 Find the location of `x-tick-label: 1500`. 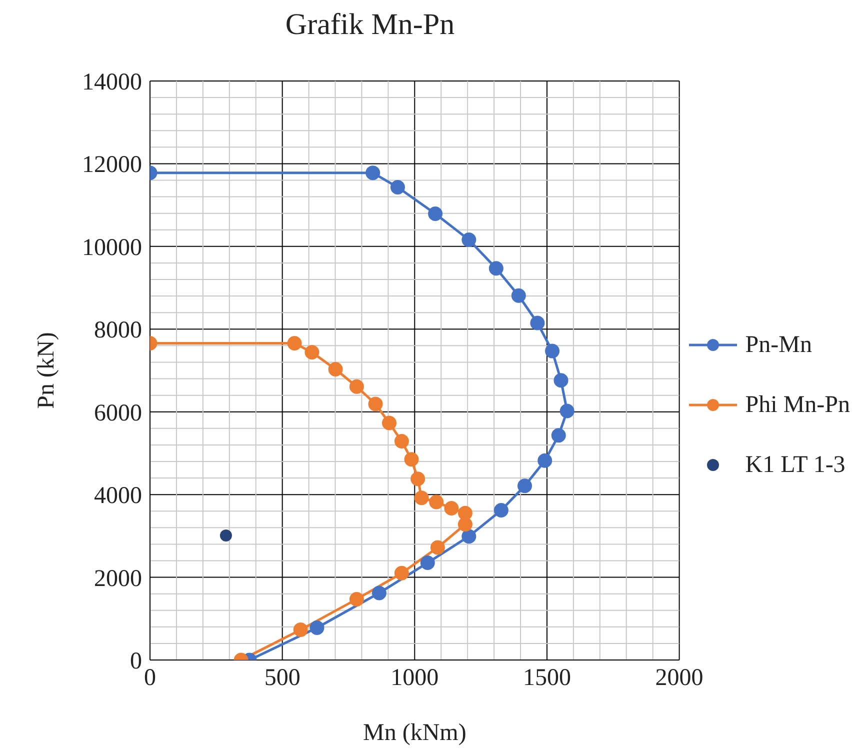

x-tick-label: 1500 is located at coordinates (546, 678).